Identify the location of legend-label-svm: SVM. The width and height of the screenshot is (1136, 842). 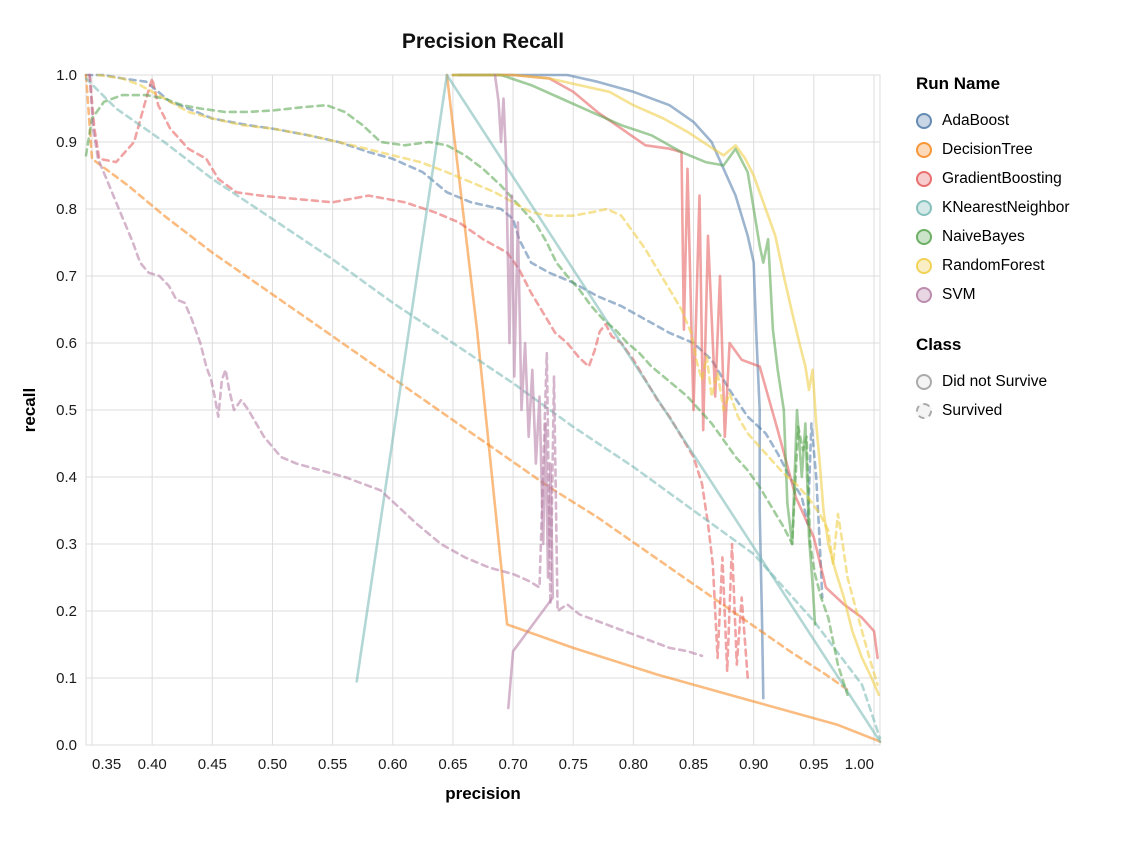
(959, 294).